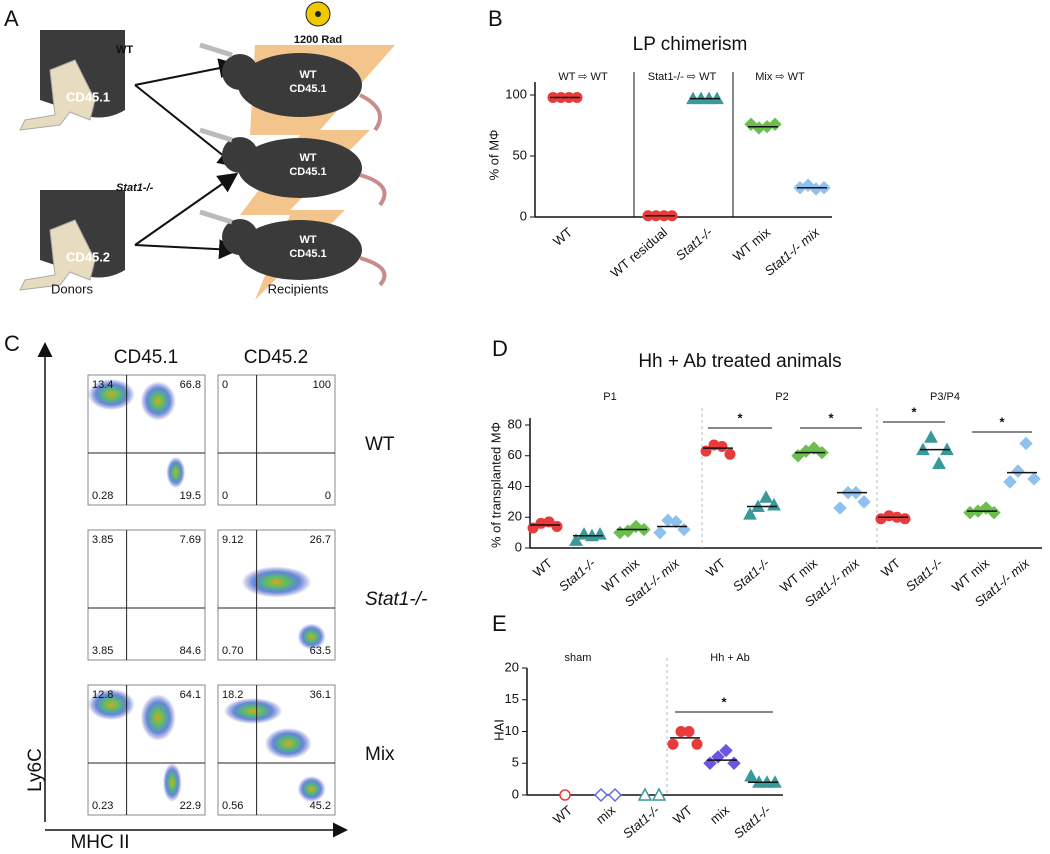 The image size is (1050, 854). I want to click on chart-title: Hh + Ab treated animals, so click(739, 361).